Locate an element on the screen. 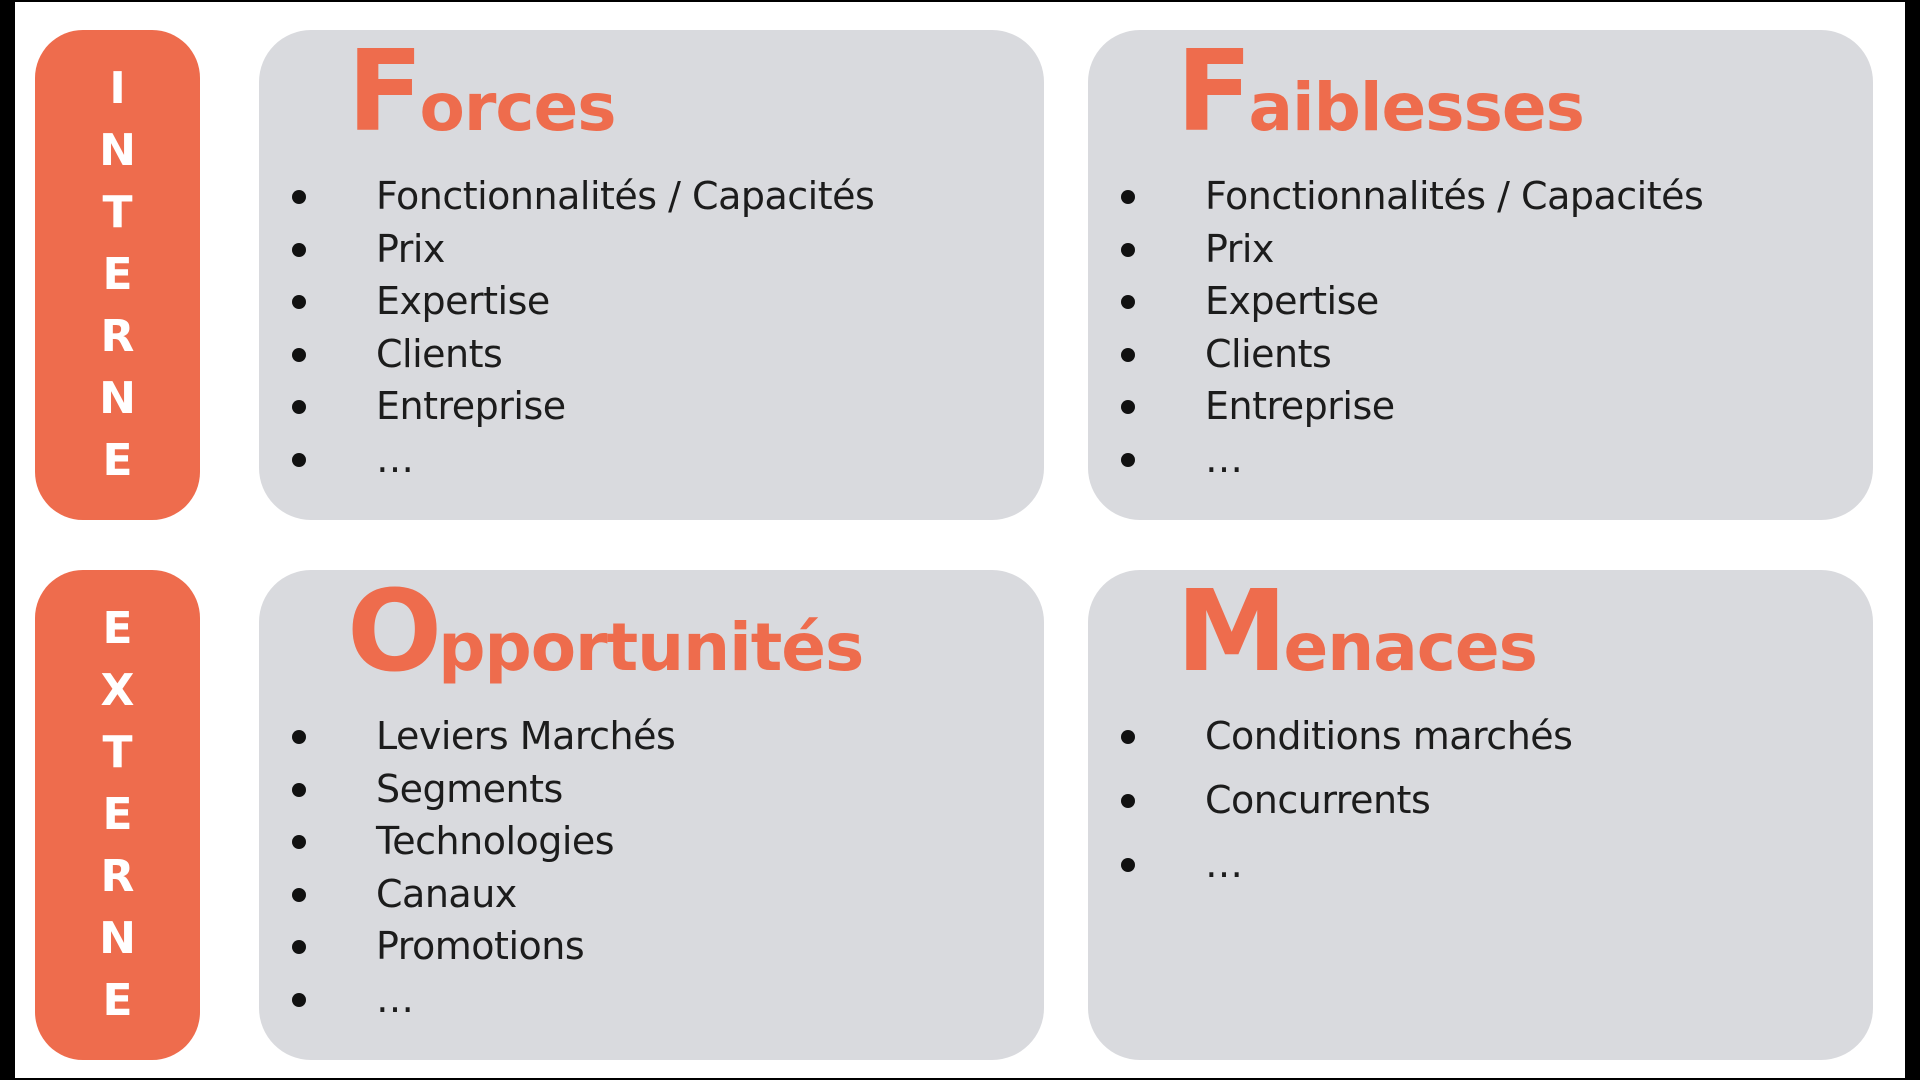 The height and width of the screenshot is (1080, 1920). interne-letter: R is located at coordinates (117, 336).